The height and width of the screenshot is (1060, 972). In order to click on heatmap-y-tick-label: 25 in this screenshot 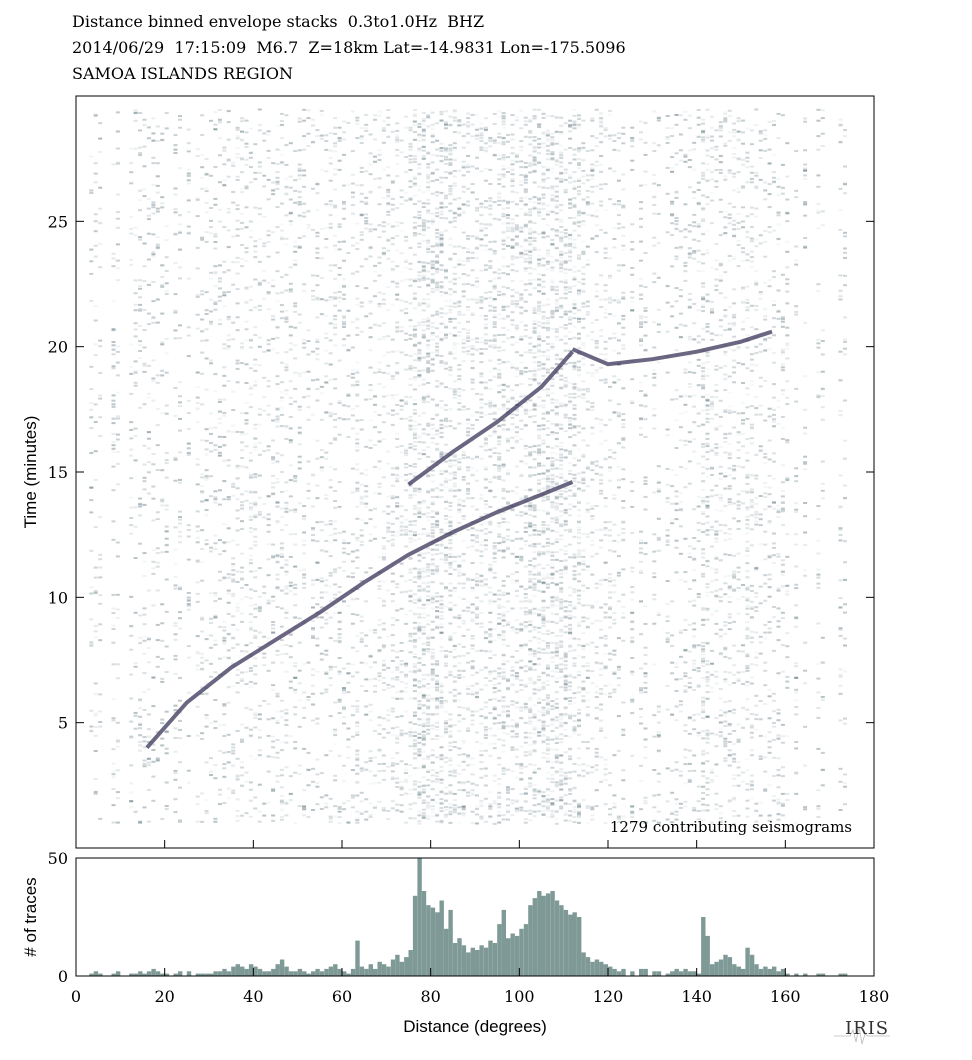, I will do `click(58, 221)`.